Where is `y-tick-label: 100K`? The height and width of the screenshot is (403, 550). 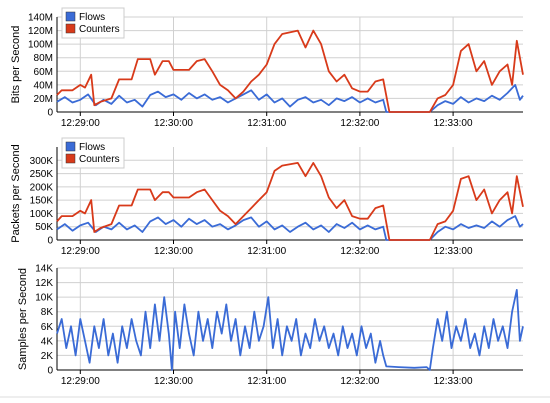
y-tick-label: 100K is located at coordinates (42, 214).